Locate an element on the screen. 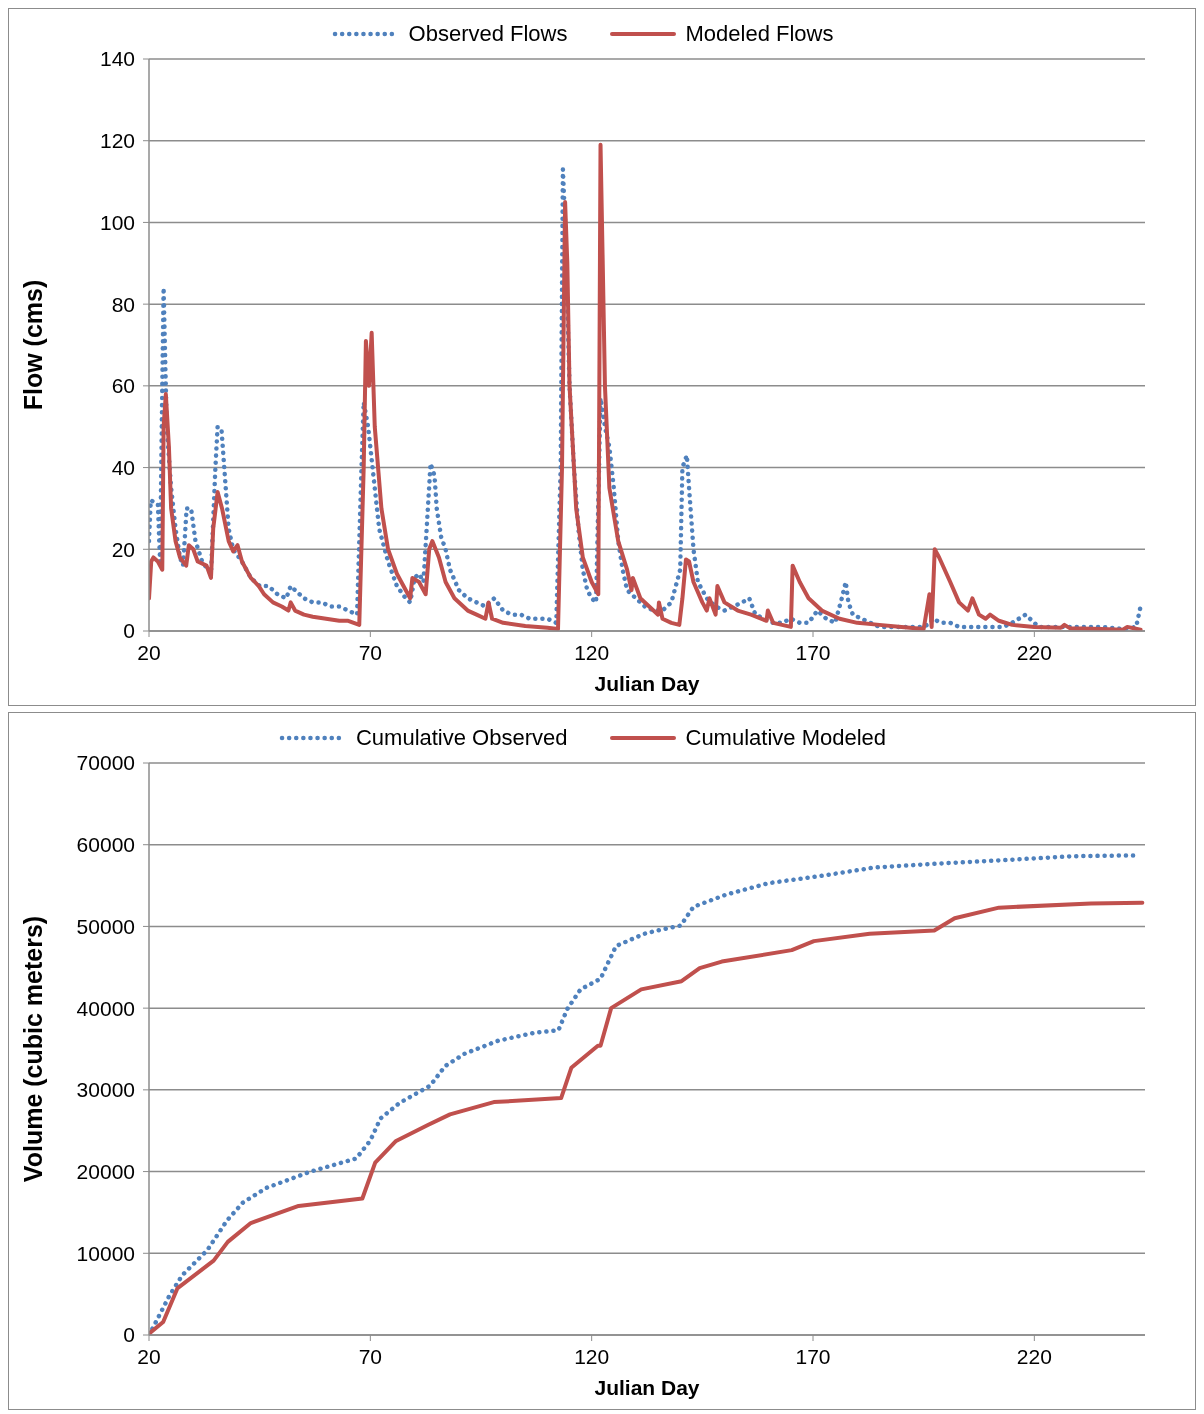 The image size is (1204, 1414). legend-label: Cumulative Modeled is located at coordinates (786, 738).